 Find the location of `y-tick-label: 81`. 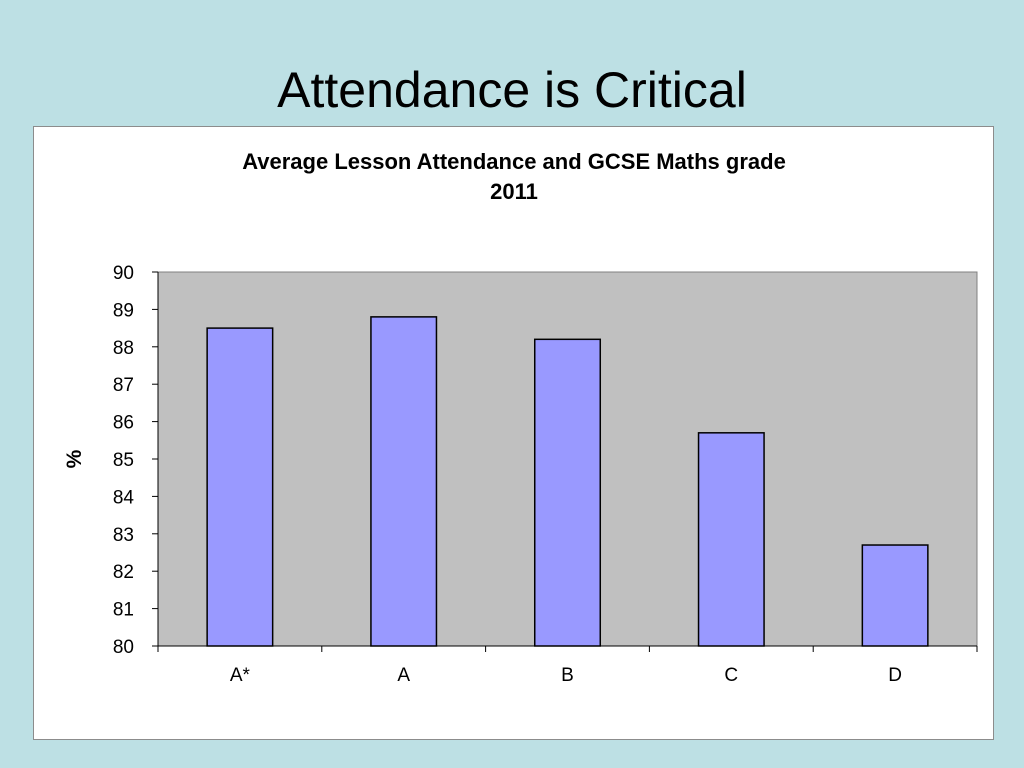

y-tick-label: 81 is located at coordinates (123, 610).